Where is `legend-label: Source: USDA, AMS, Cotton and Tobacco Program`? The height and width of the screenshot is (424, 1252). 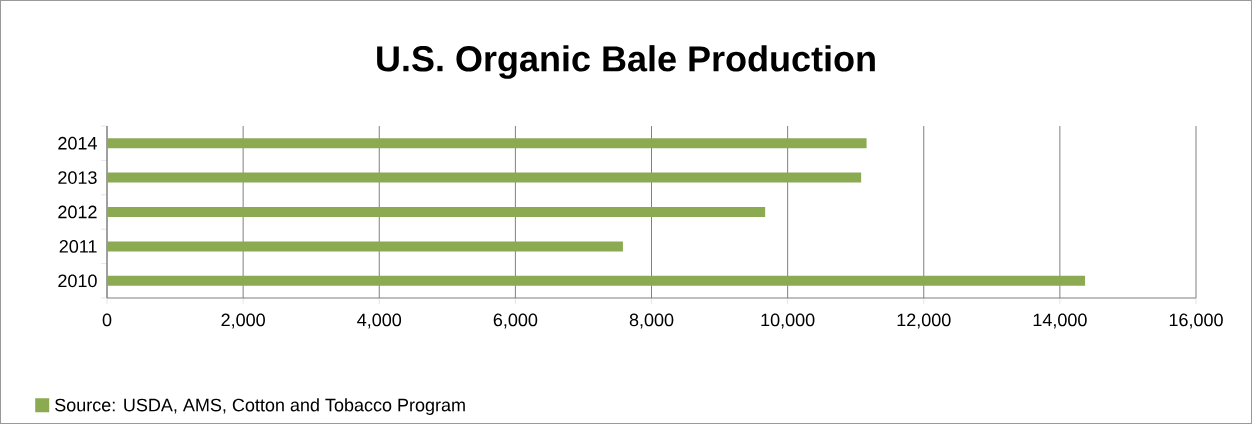
legend-label: Source: USDA, AMS, Cotton and Tobacco Program is located at coordinates (260, 406).